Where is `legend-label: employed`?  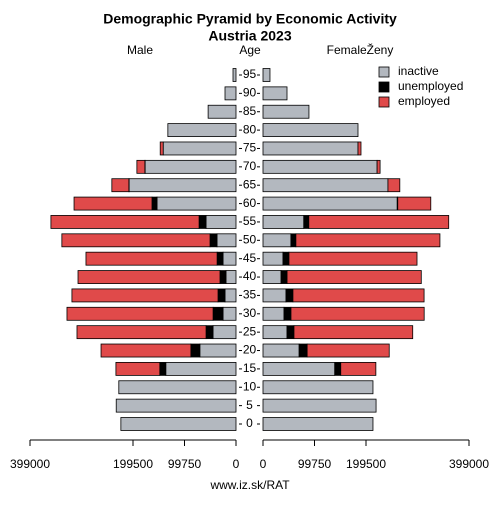 legend-label: employed is located at coordinates (424, 101).